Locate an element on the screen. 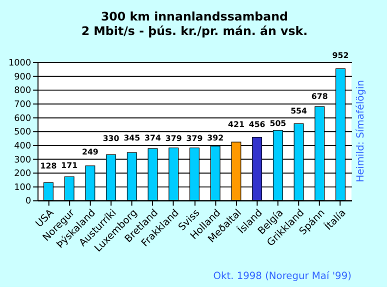 The height and width of the screenshot is (300, 387). y-tick-label: 500 is located at coordinates (23, 133).